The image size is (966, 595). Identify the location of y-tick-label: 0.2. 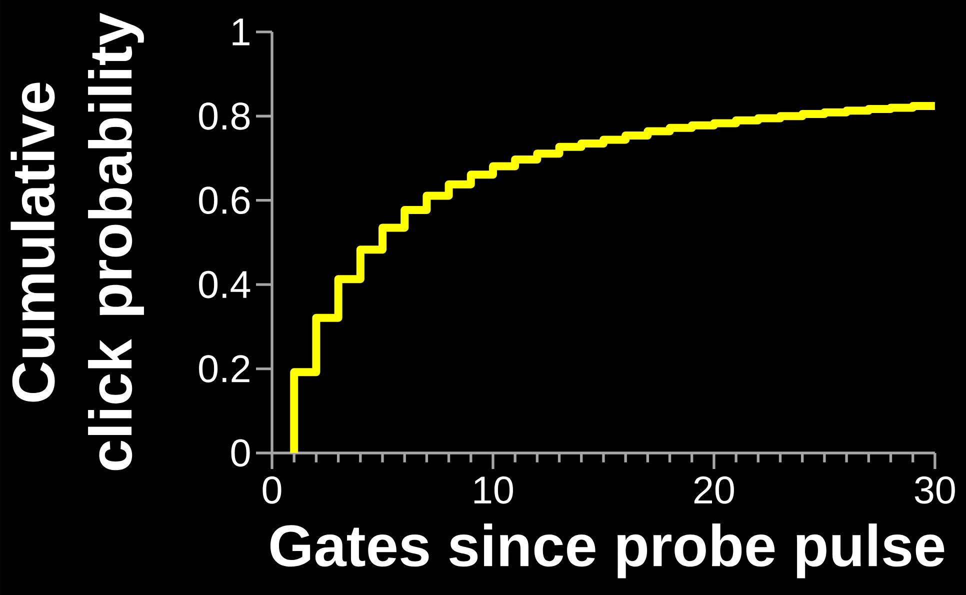
(224, 368).